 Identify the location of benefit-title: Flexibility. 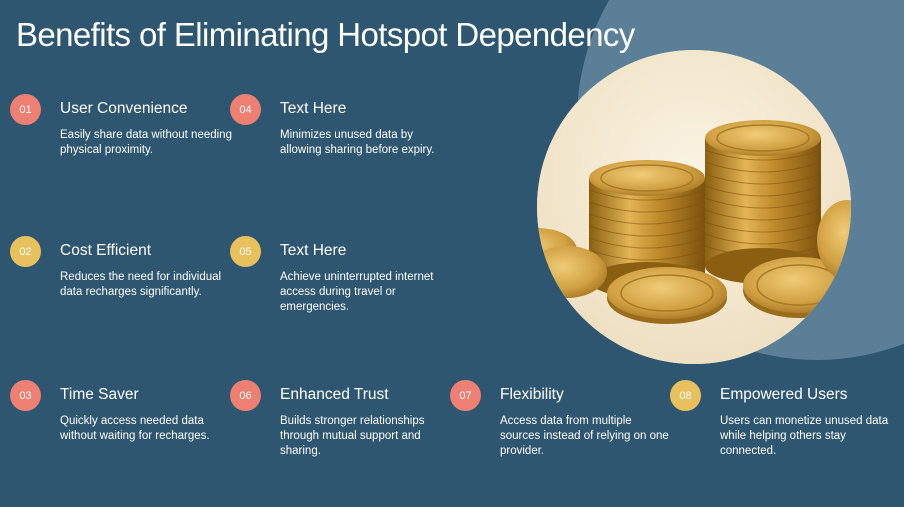
(532, 394).